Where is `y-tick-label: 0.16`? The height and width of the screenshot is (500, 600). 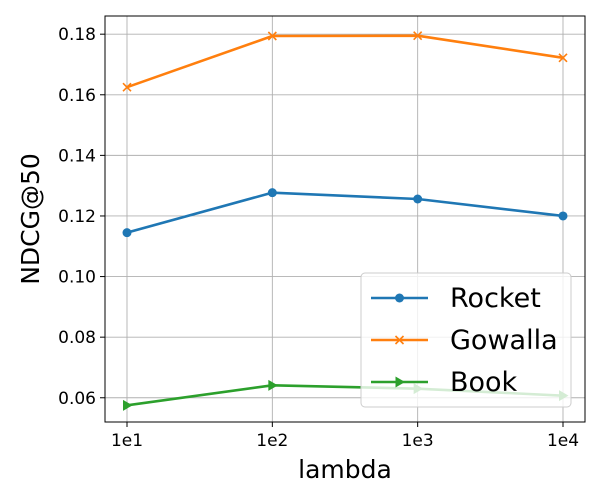 y-tick-label: 0.16 is located at coordinates (77, 96).